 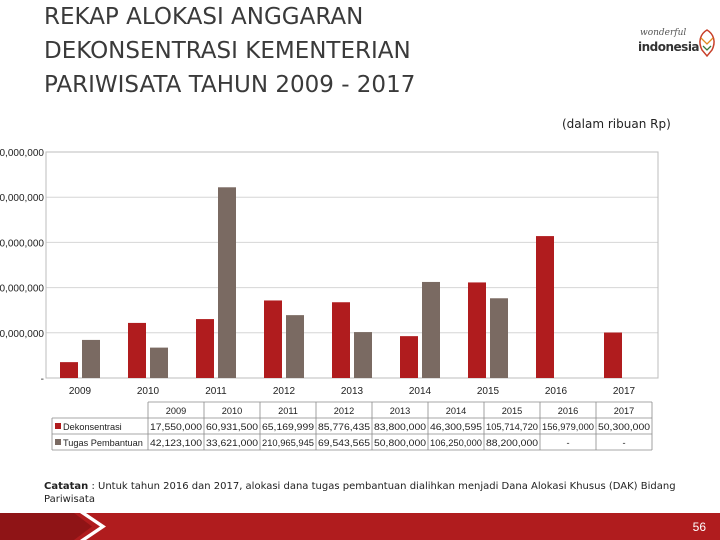 I want to click on x-tick-label: 2017, so click(x=624, y=391).